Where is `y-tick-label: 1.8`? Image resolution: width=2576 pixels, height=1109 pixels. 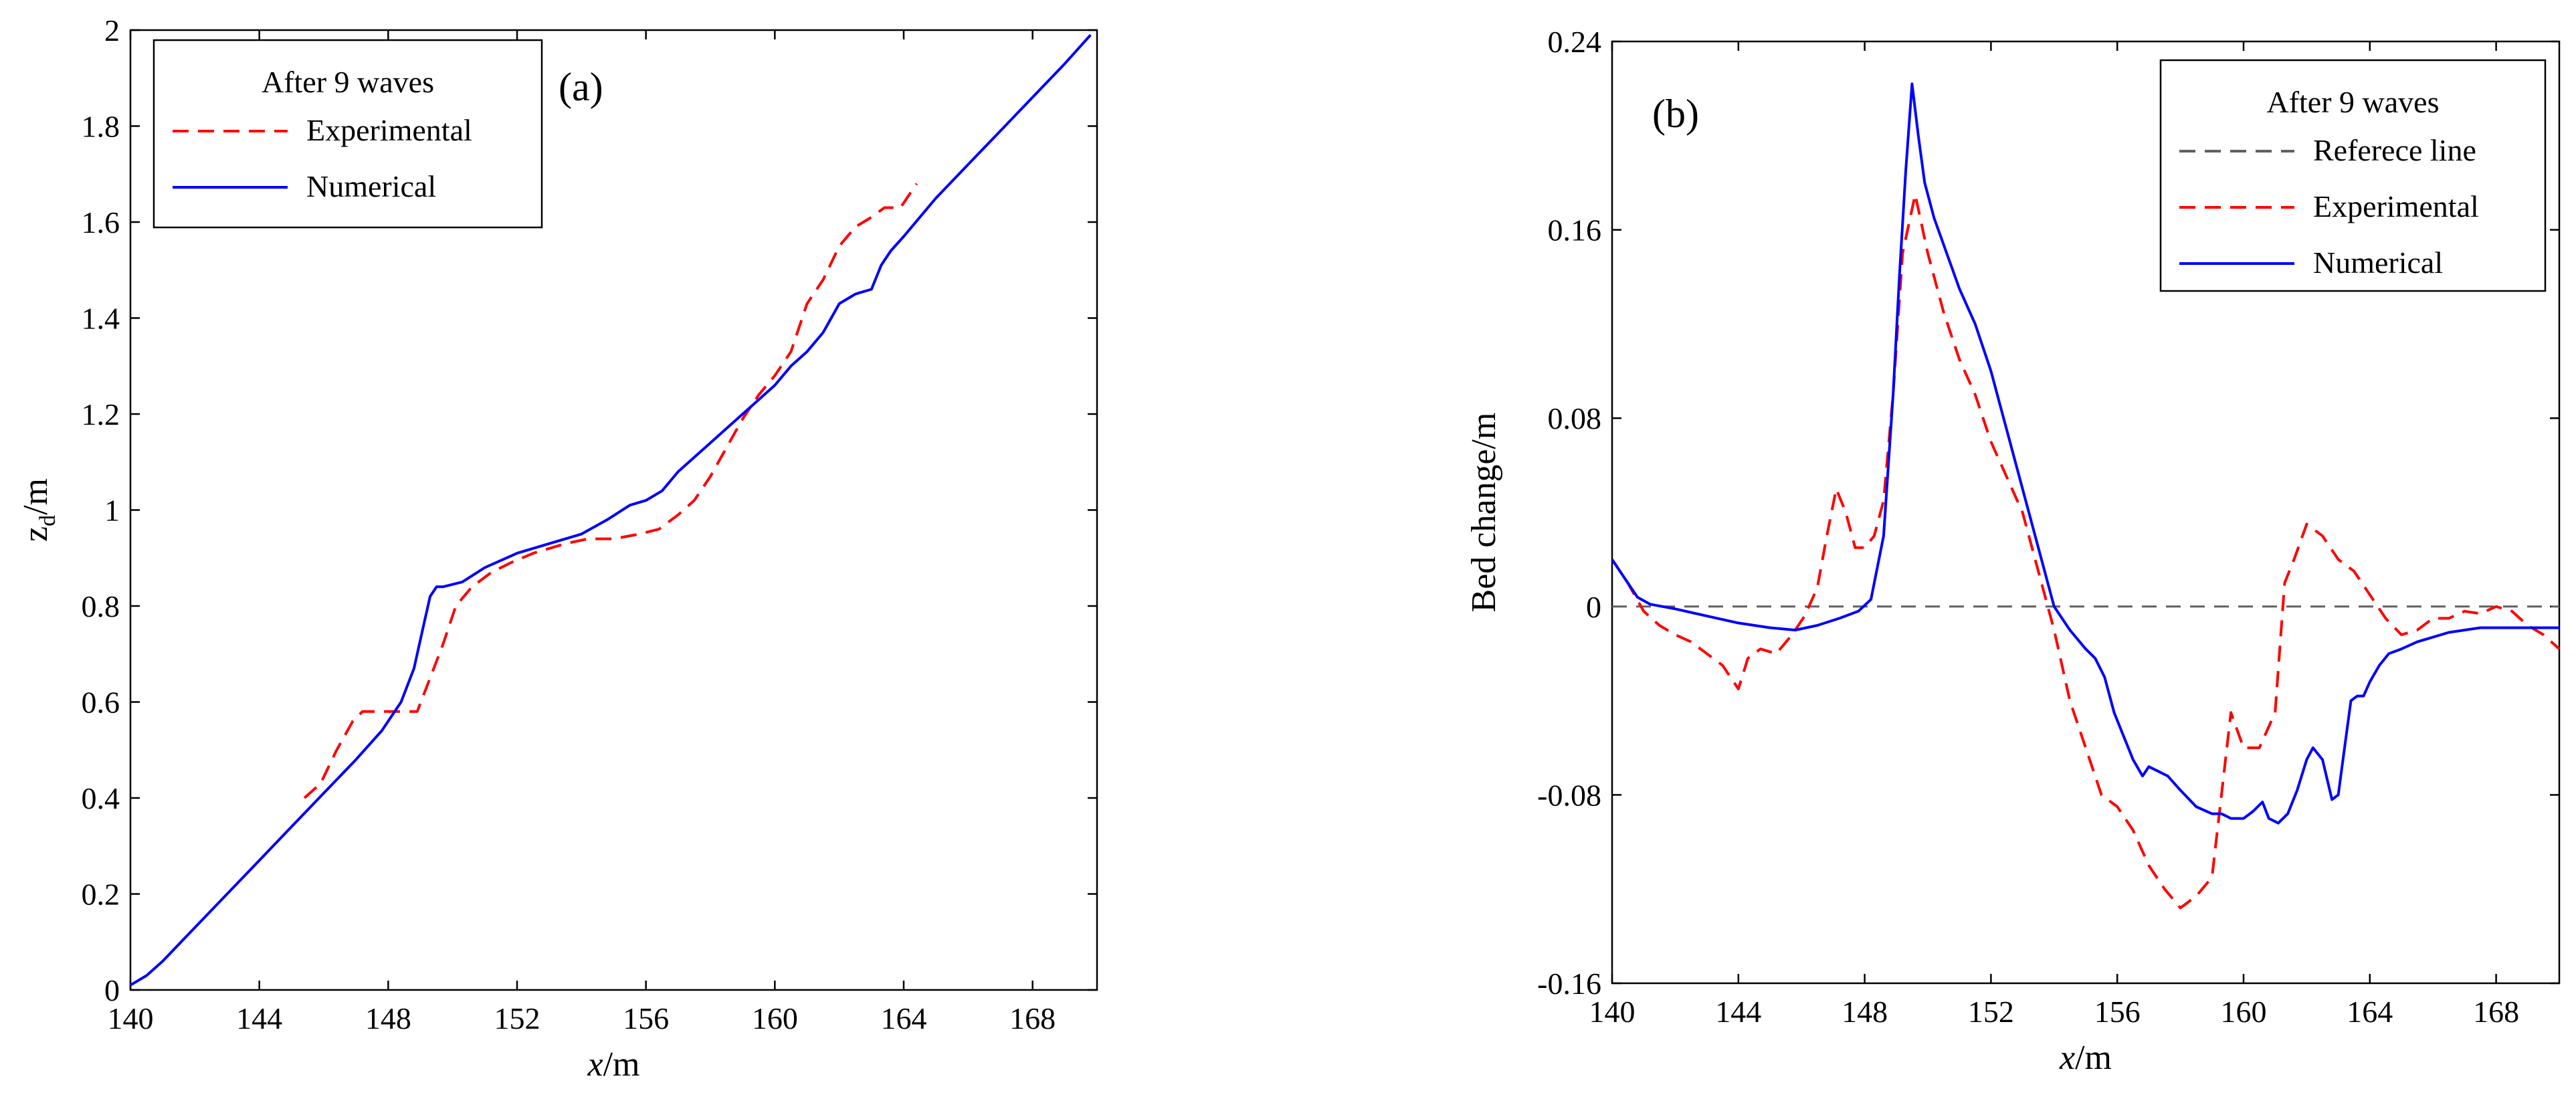
y-tick-label: 1.8 is located at coordinates (101, 127).